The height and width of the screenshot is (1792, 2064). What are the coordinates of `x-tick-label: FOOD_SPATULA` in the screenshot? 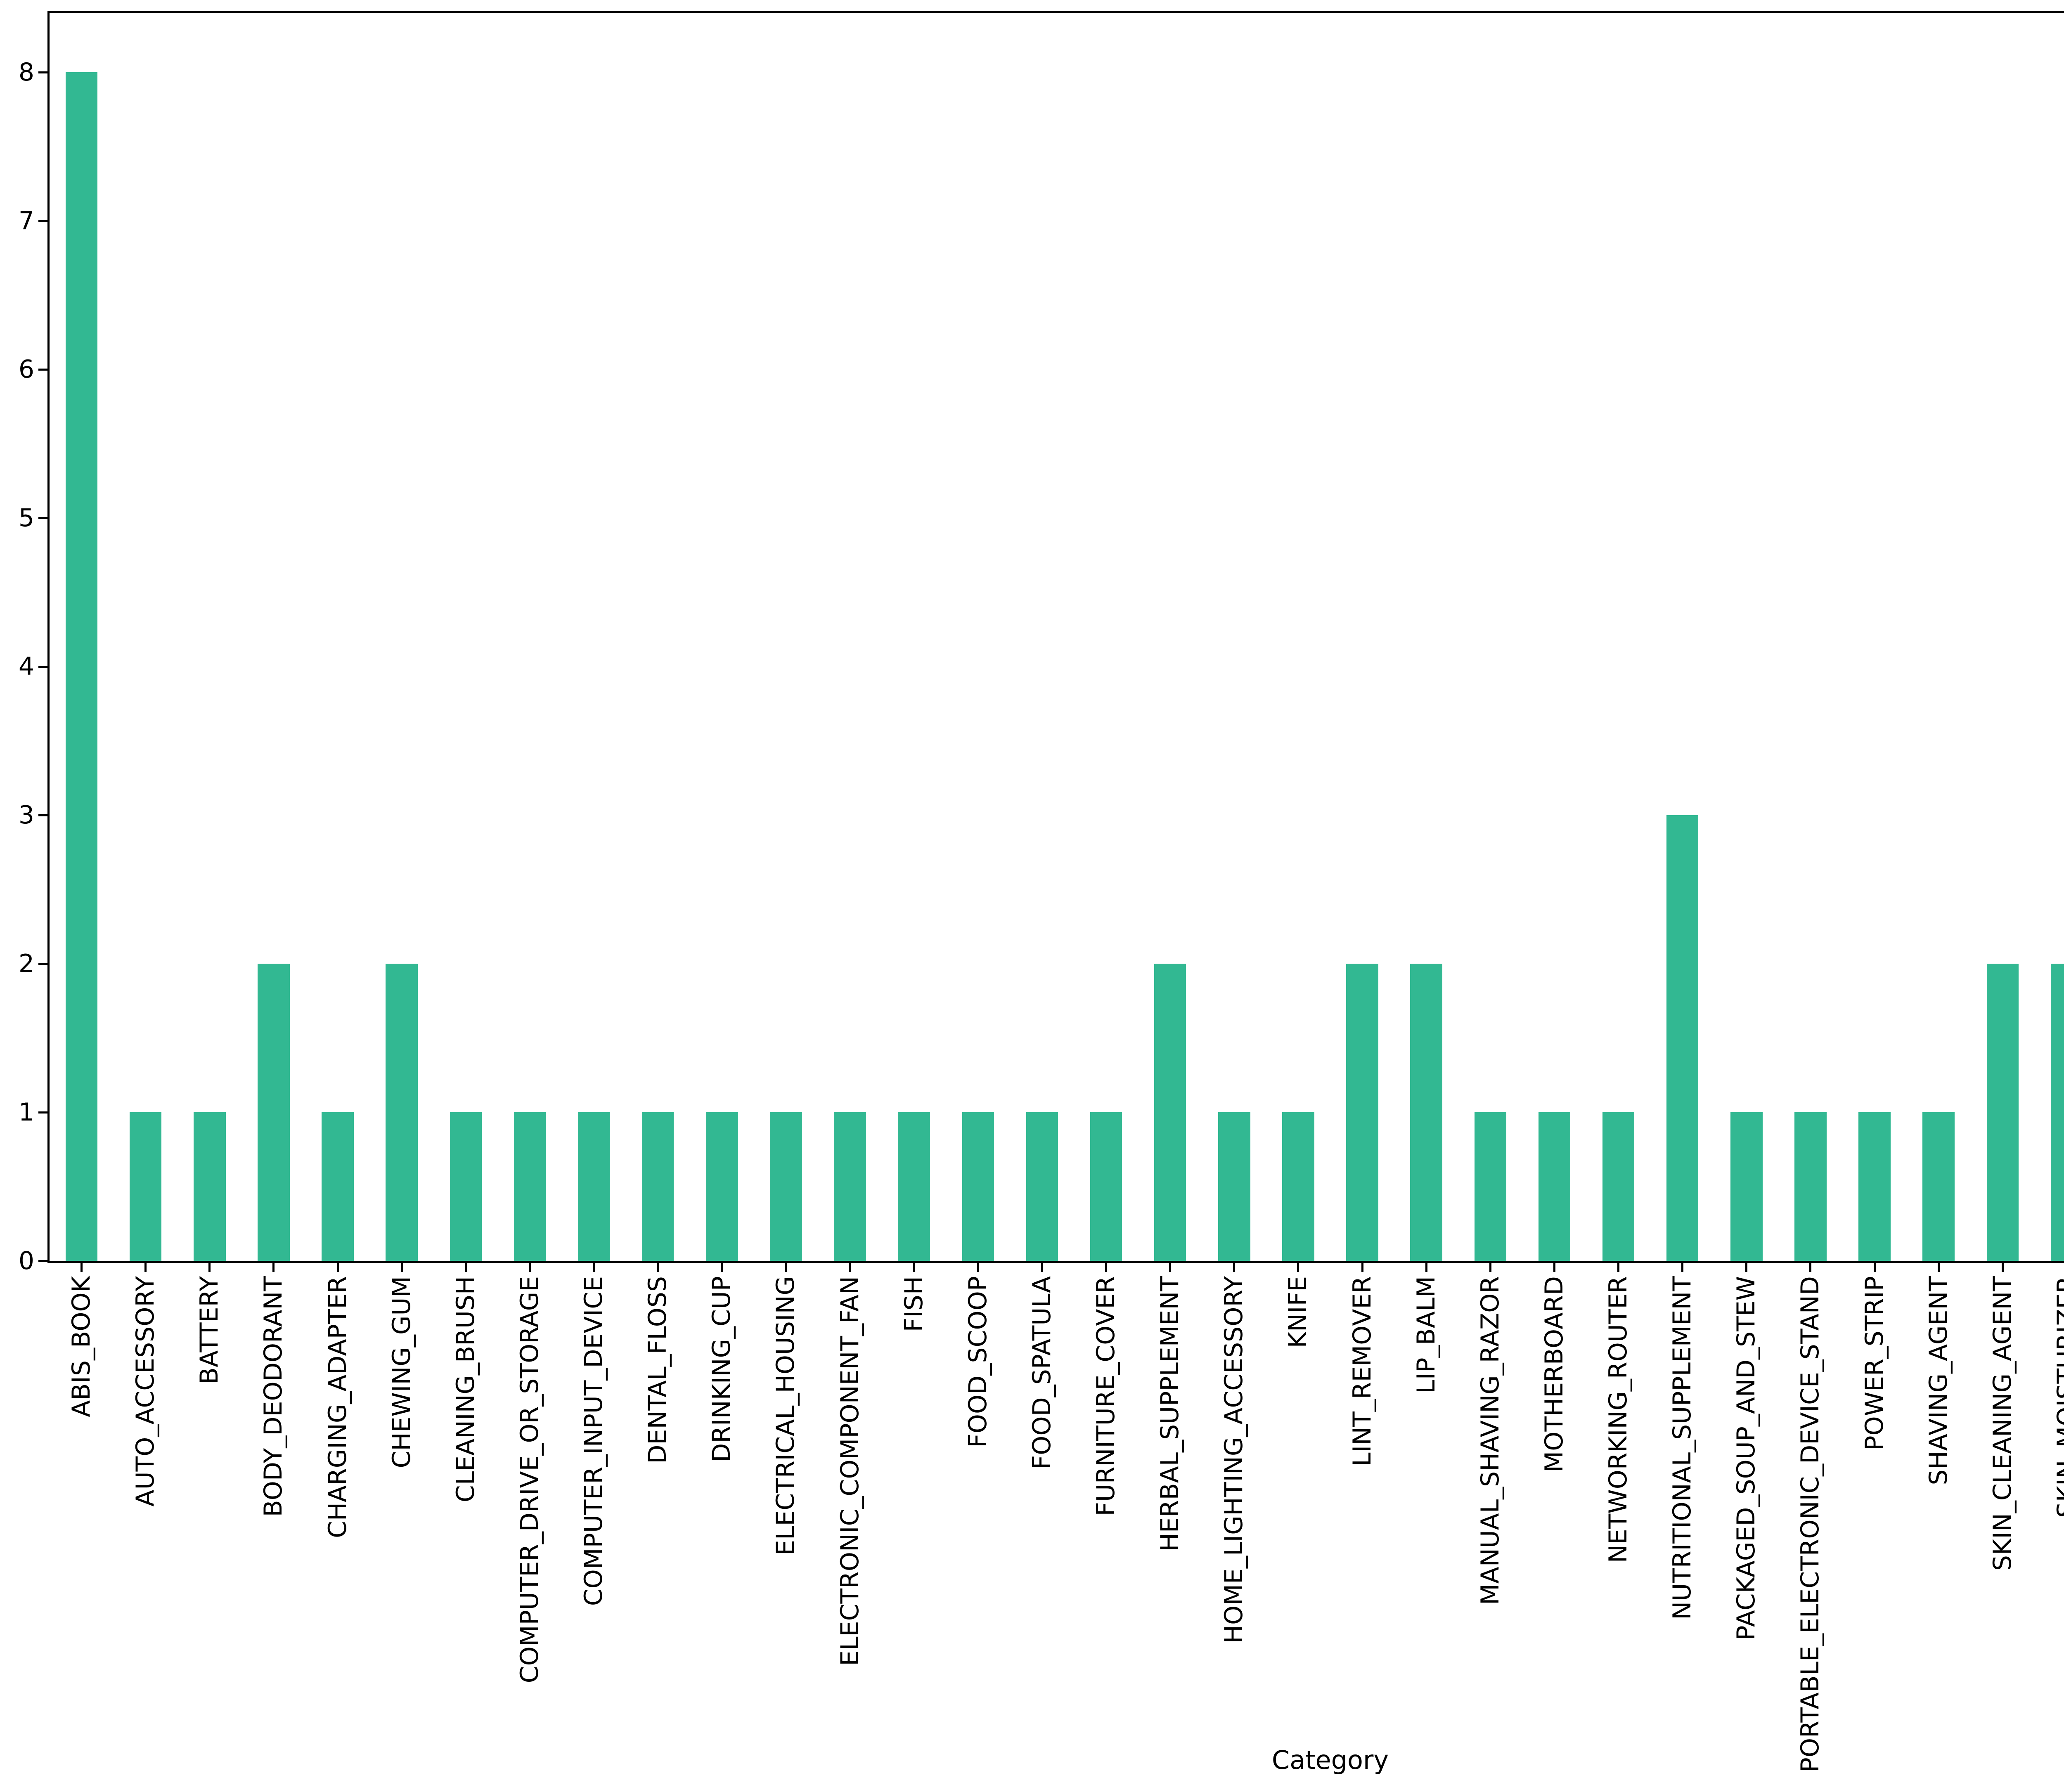 It's located at (1041, 1373).